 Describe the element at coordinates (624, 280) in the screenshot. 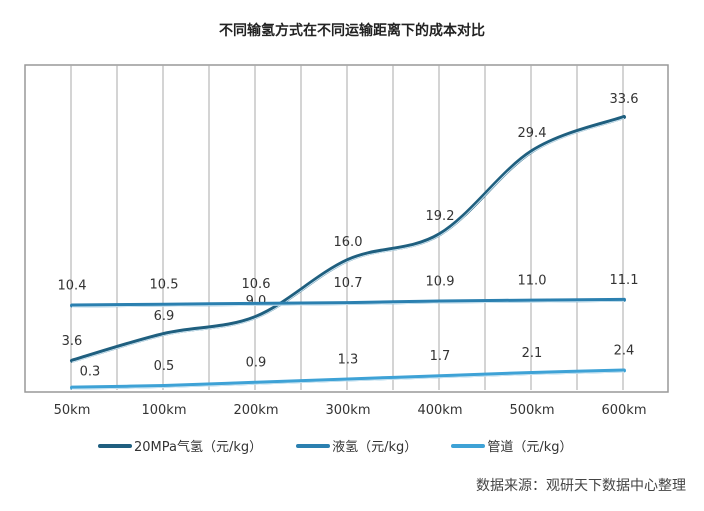

I see `data-label: 11.1` at that location.